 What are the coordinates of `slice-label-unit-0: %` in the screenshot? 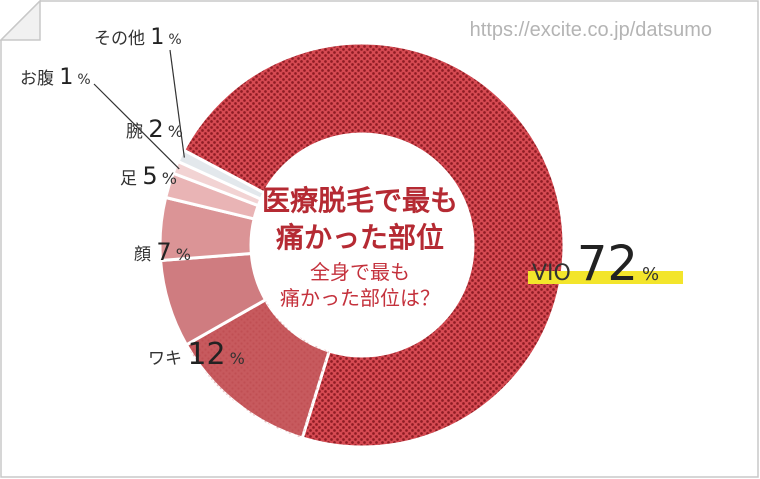 It's located at (650, 274).